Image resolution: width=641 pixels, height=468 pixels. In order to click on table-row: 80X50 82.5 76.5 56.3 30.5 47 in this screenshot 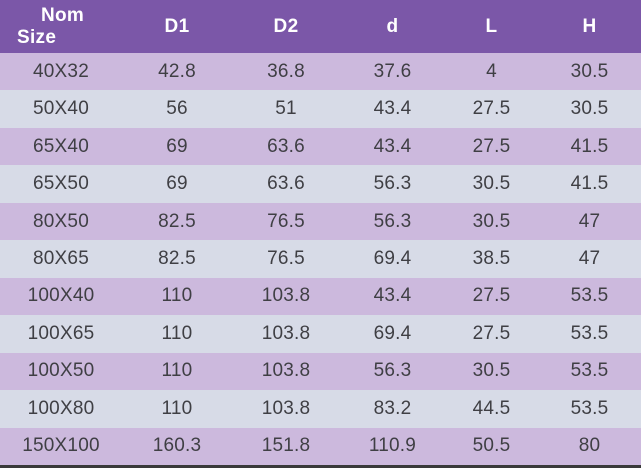, I will do `click(320, 221)`.